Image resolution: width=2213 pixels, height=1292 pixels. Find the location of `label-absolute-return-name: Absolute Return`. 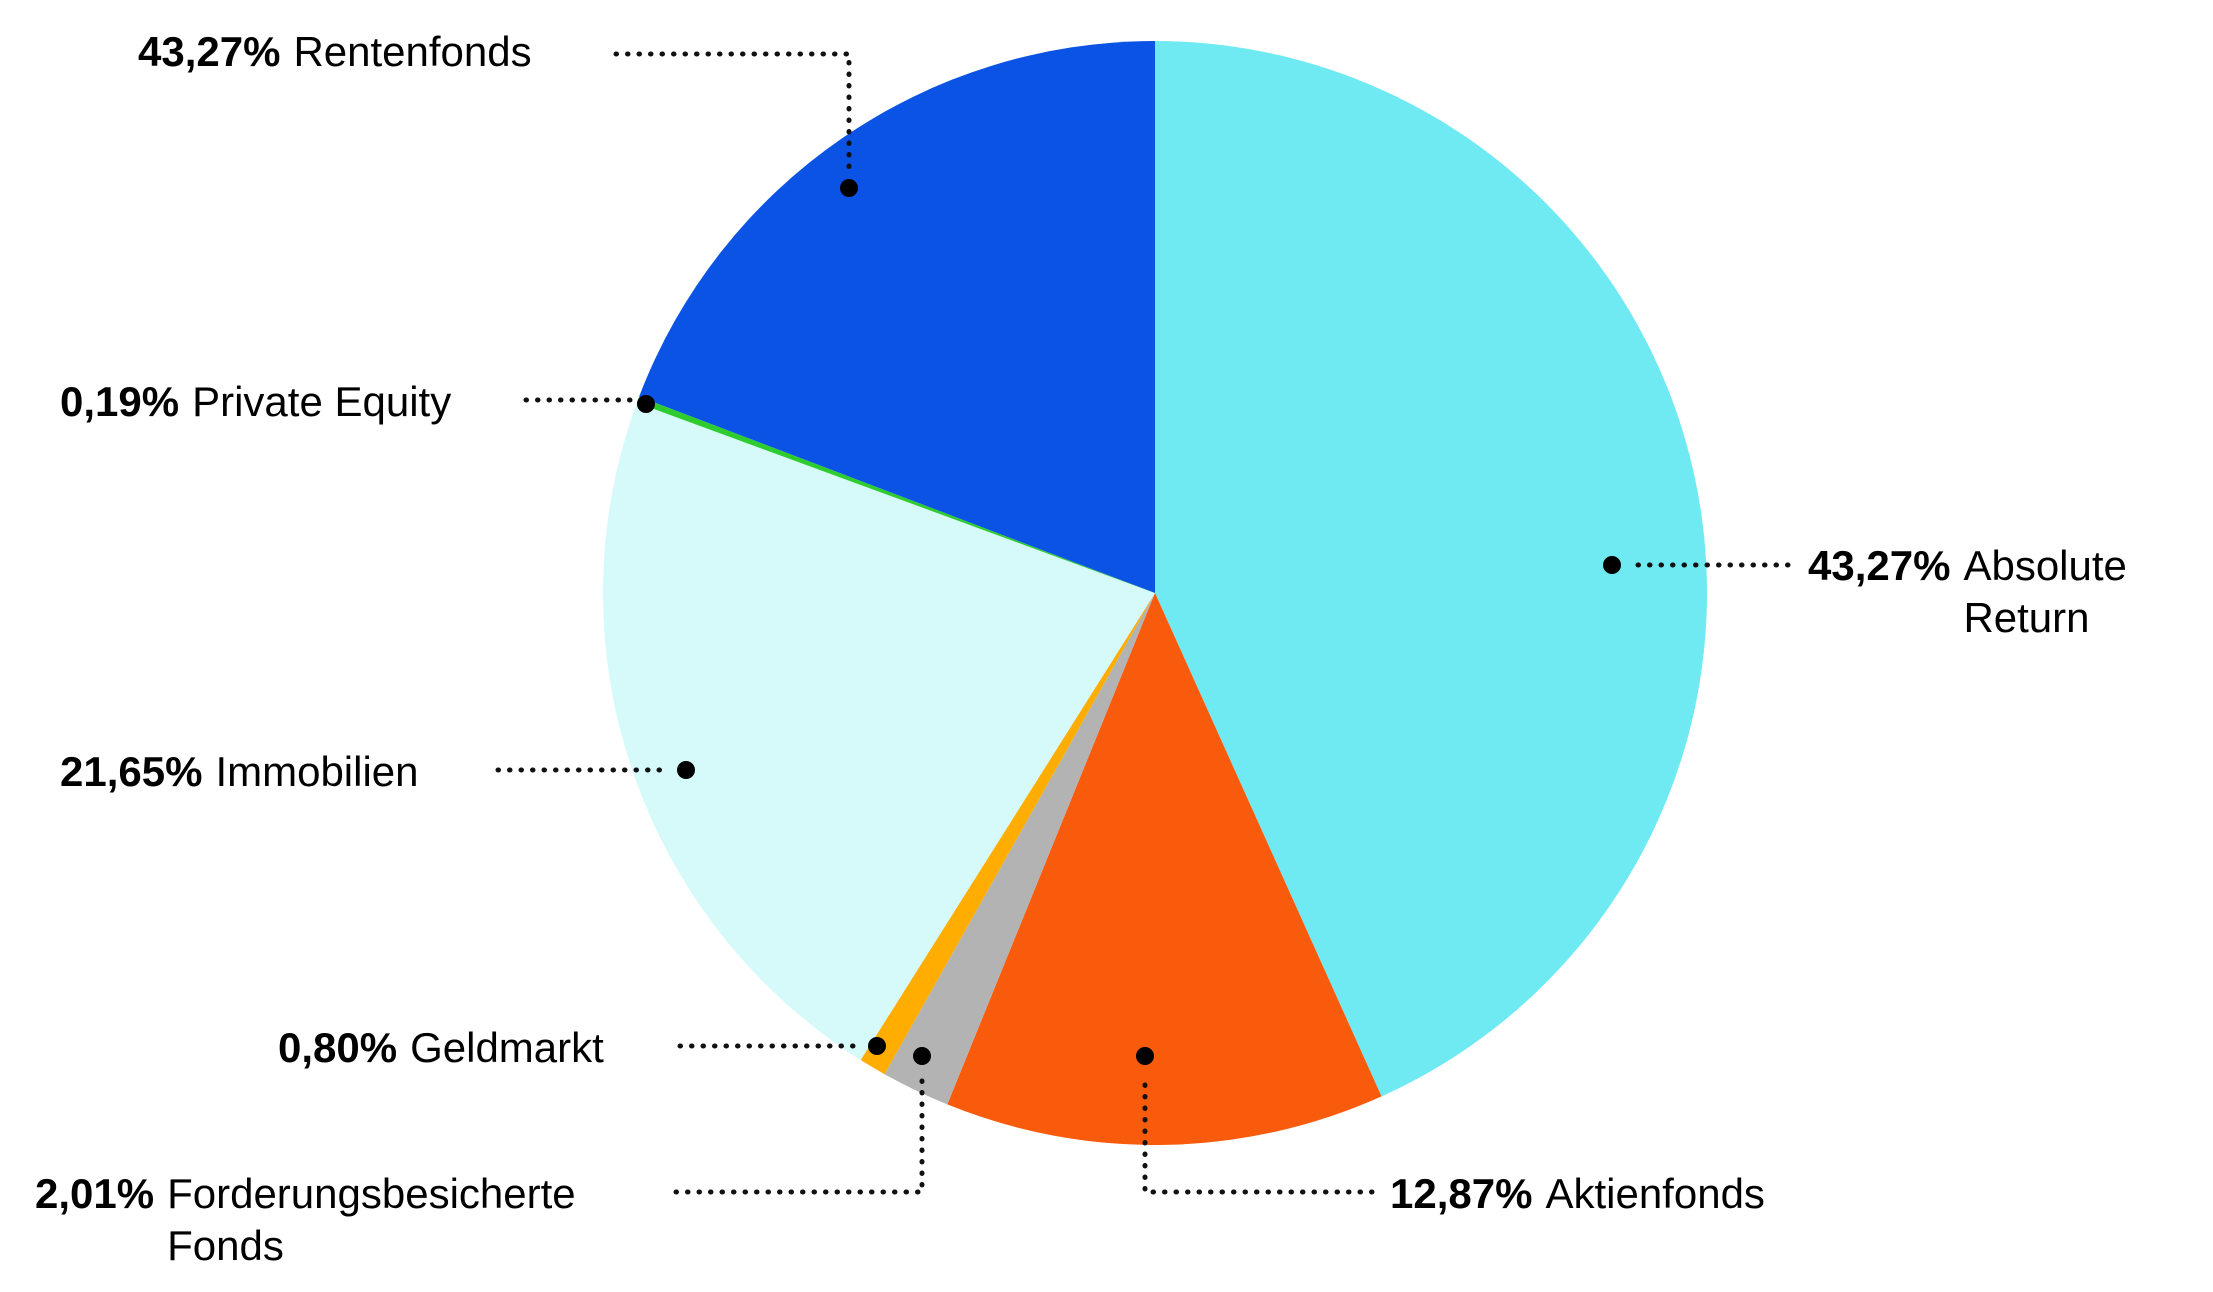

label-absolute-return-name: Absolute Return is located at coordinates (2045, 591).